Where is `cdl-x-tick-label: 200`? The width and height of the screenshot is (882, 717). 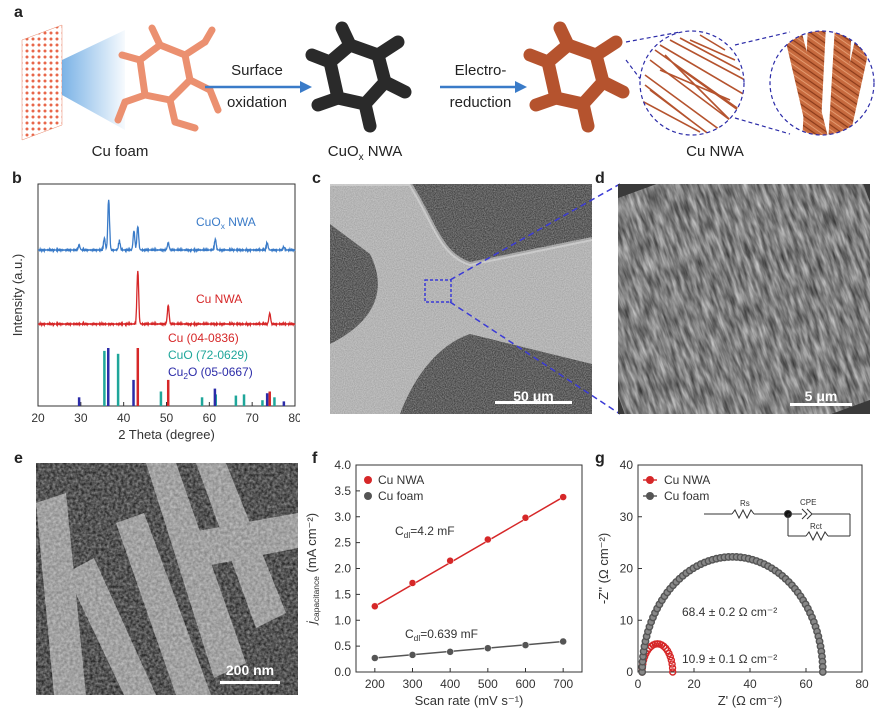
cdl-x-tick-label: 200 is located at coordinates (375, 684).